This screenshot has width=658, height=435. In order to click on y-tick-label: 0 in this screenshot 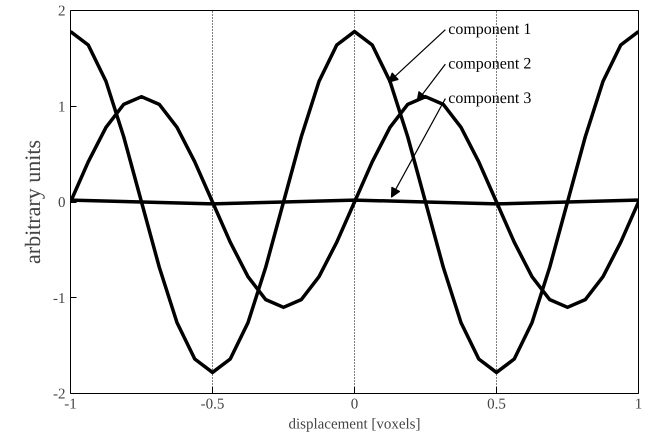, I will do `click(62, 203)`.